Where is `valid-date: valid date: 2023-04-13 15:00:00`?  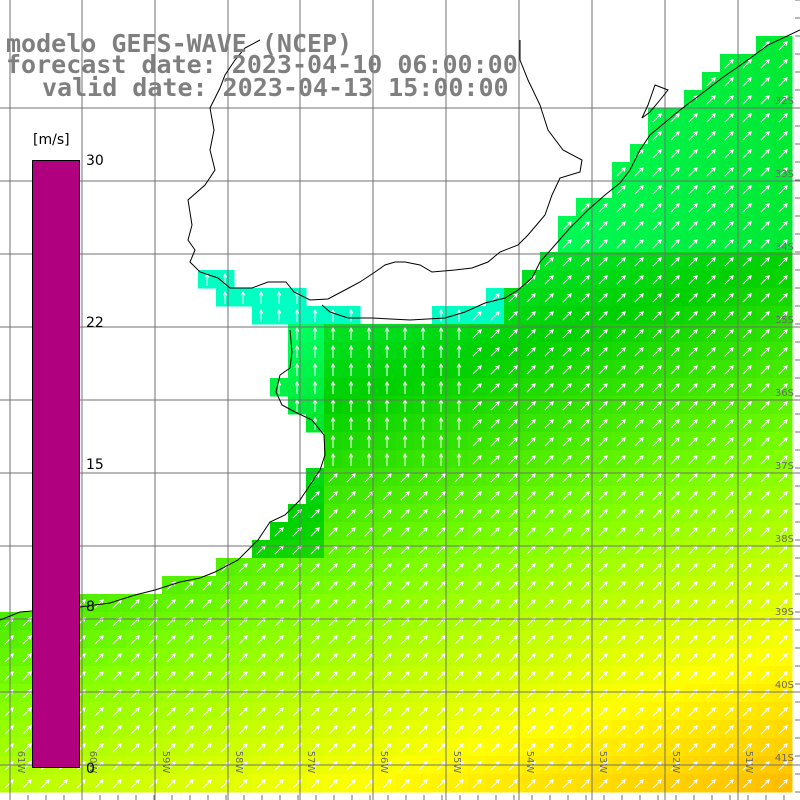
valid-date: valid date: 2023-04-13 15:00:00 is located at coordinates (275, 87).